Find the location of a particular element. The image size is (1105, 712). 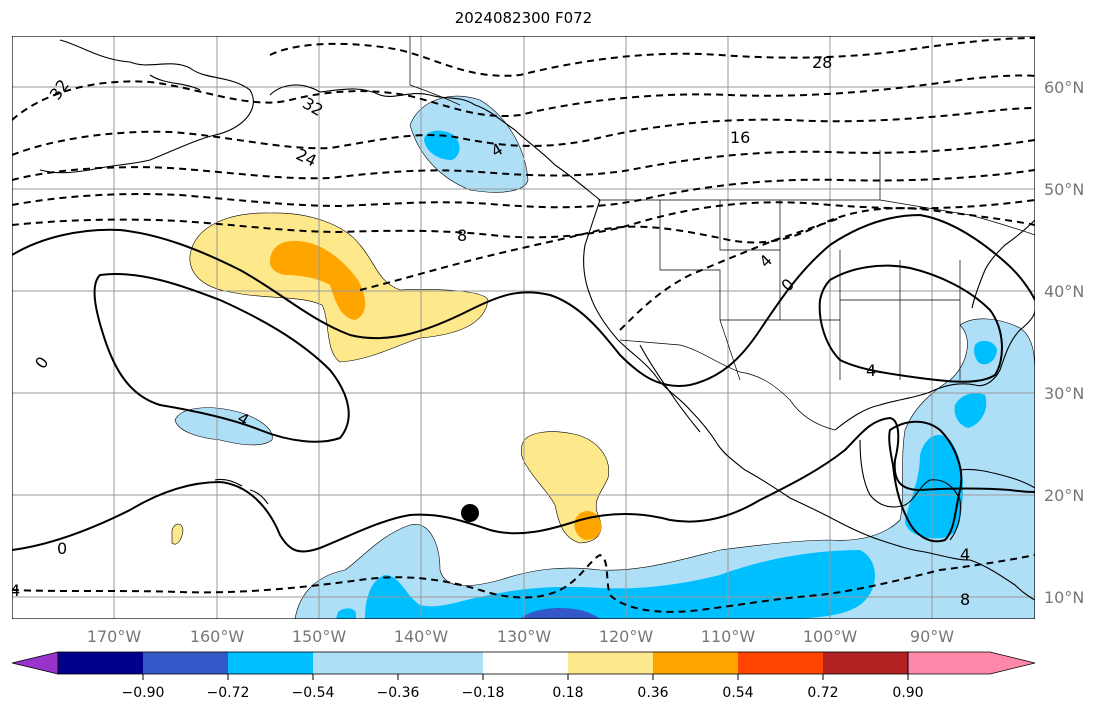

lon-label-170w: 170°W is located at coordinates (114, 636).